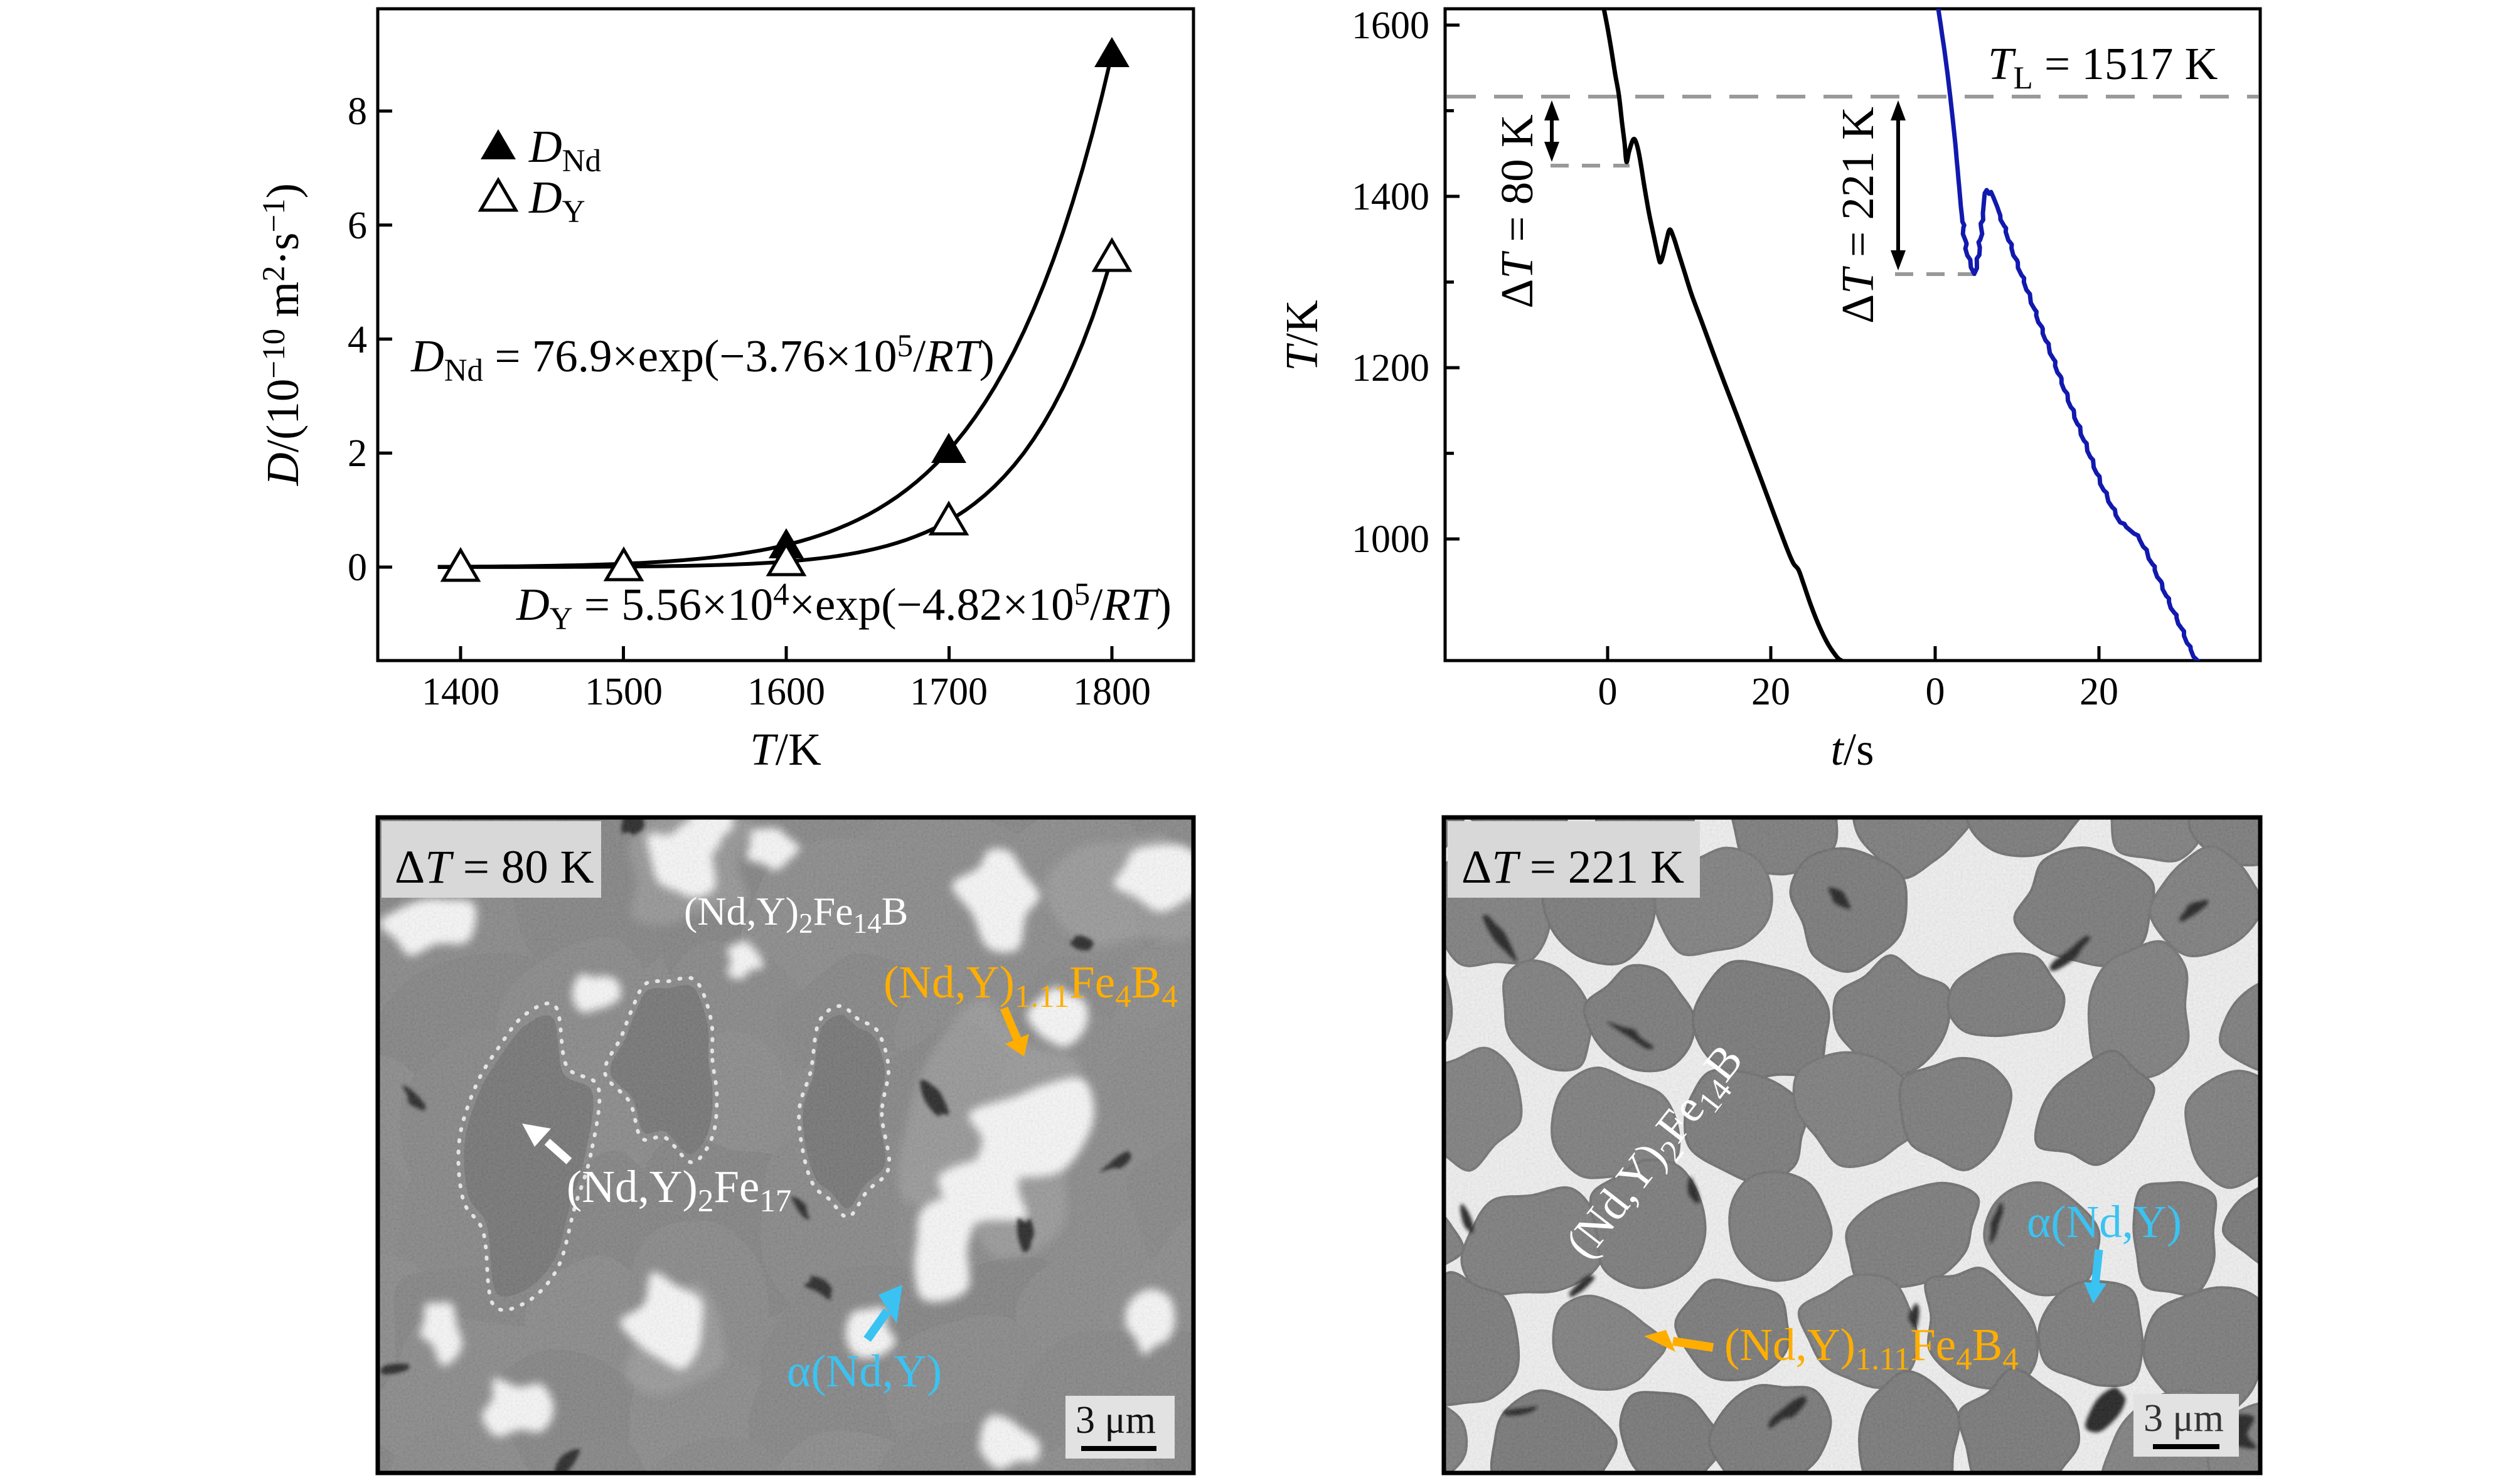 This screenshot has height=1483, width=2520. Describe the element at coordinates (556, 201) in the screenshot. I see `svg-text: DY` at that location.